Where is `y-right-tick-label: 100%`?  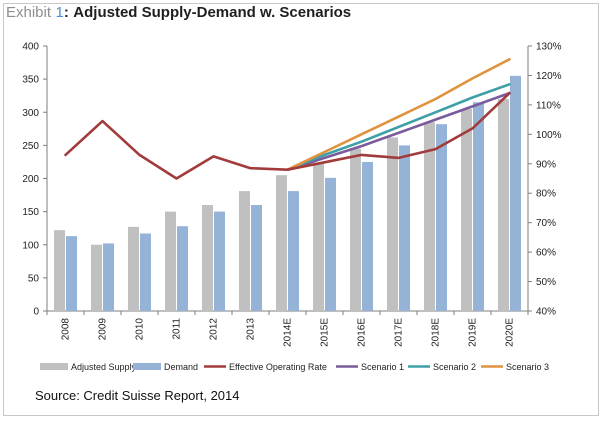 y-right-tick-label: 100% is located at coordinates (549, 135).